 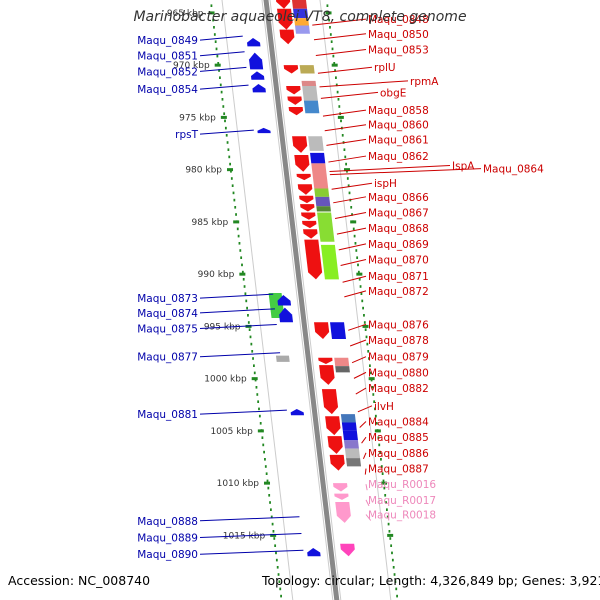 I want to click on forward-gene-label: Maqu_0866, so click(x=398, y=198).